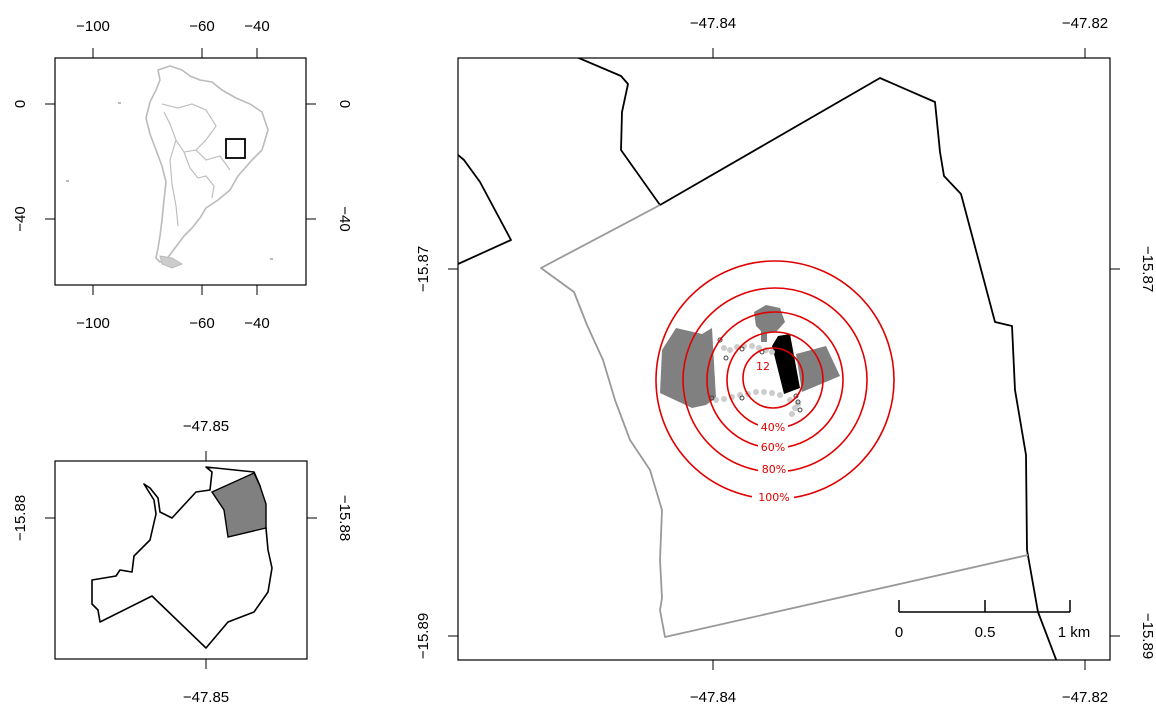 This screenshot has height=709, width=1156. I want to click on marker-points, so click(756, 375).